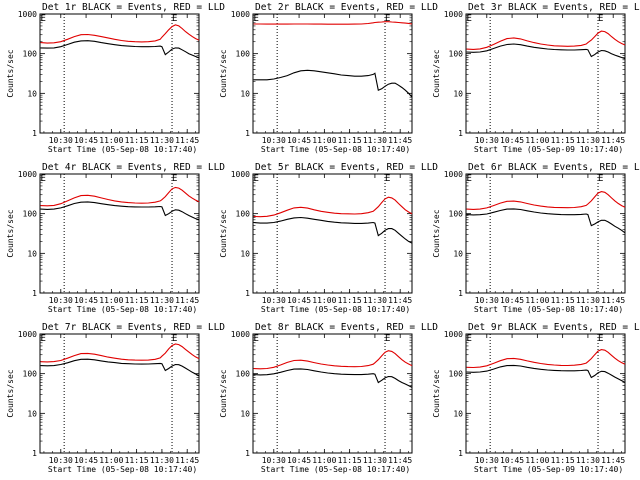 The height and width of the screenshot is (480, 640). I want to click on panel-title: Det 5r BLACK = Events, RED = LLD, so click(346, 167).